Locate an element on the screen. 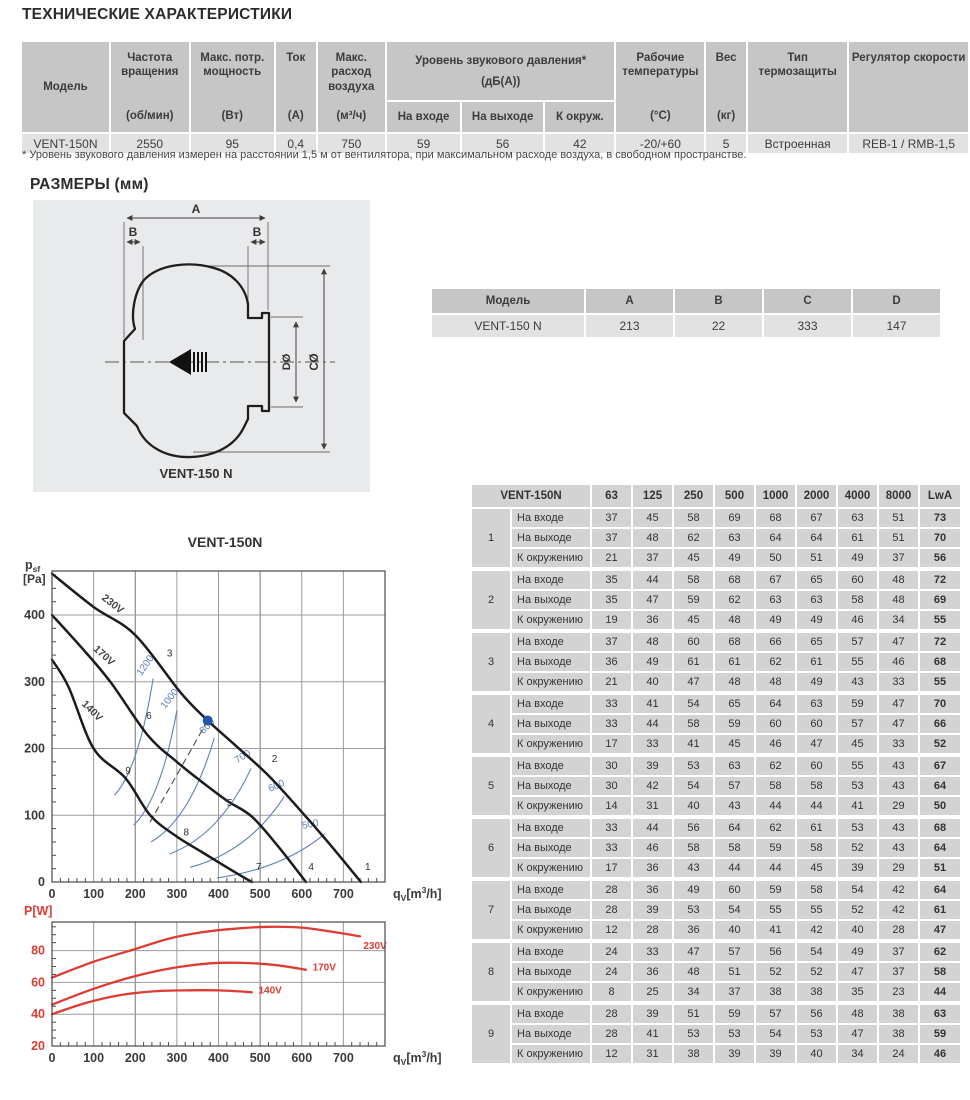 This screenshot has height=1100, width=970. sound-lwa-cell: 59 is located at coordinates (940, 1034).